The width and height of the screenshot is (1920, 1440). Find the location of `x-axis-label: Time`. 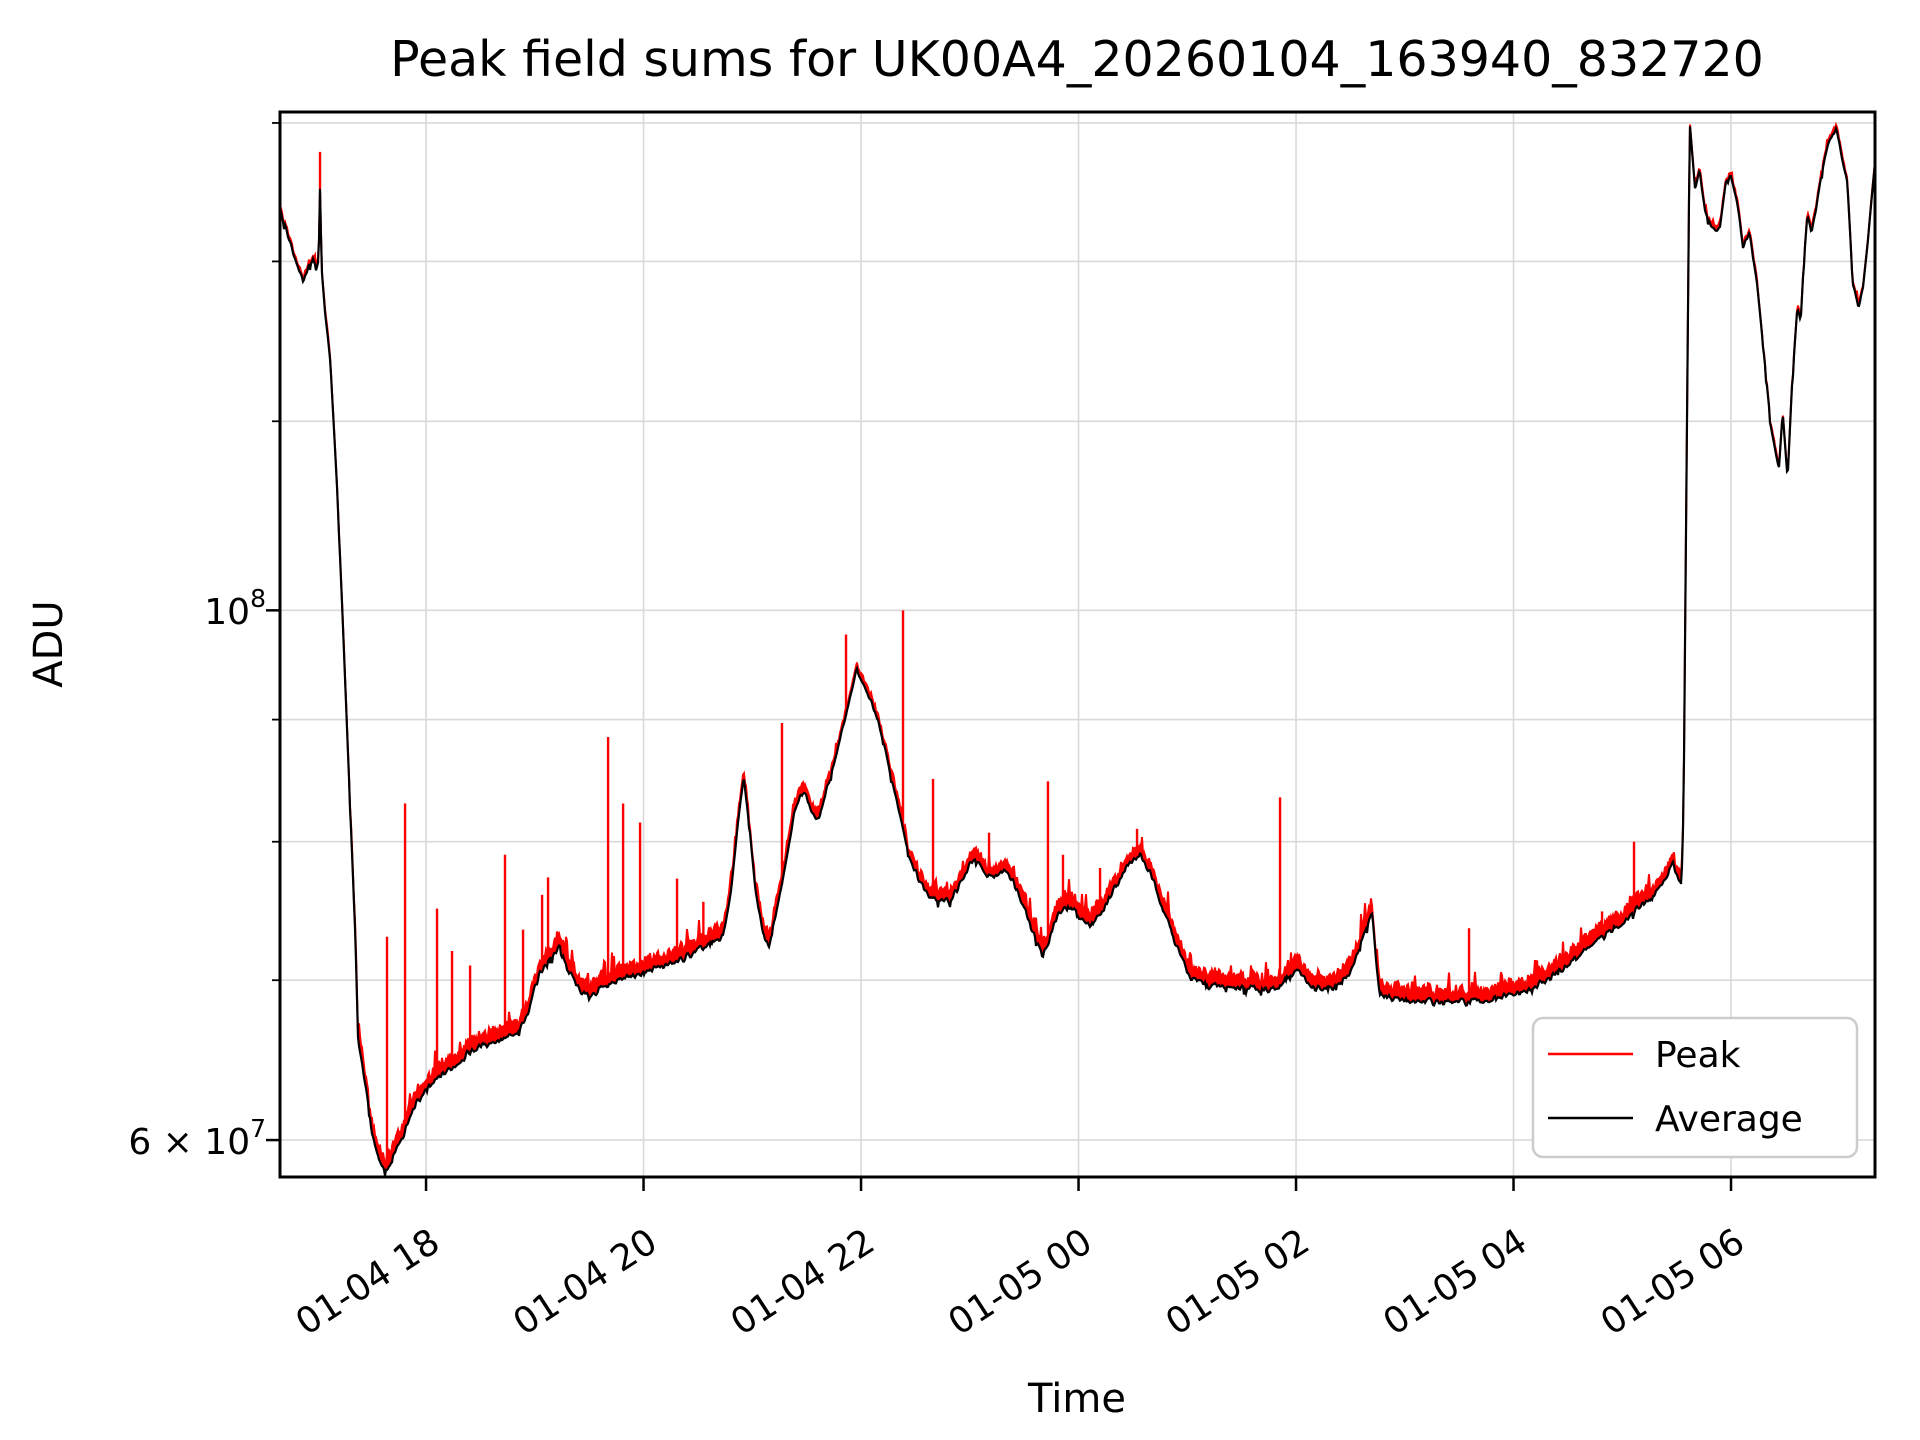

x-axis-label: Time is located at coordinates (1076, 1399).